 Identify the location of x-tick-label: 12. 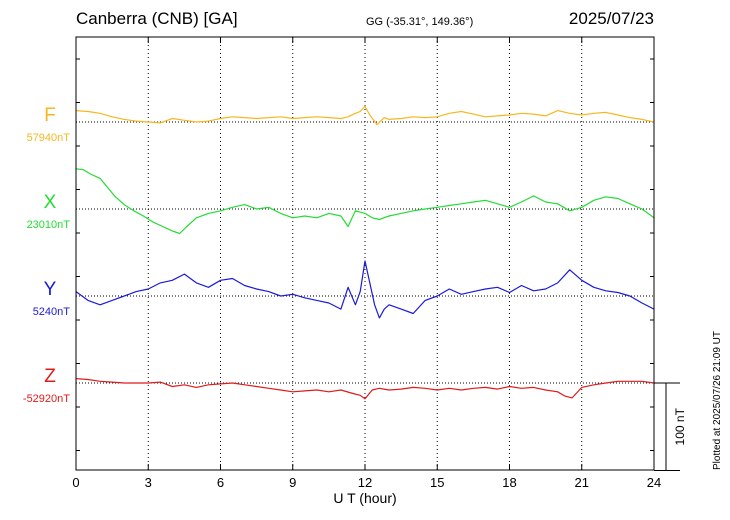
(365, 482).